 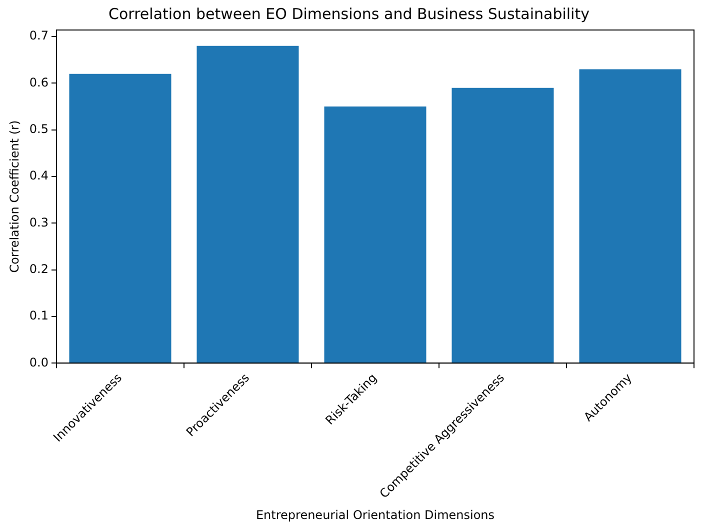 What do you see at coordinates (38, 315) in the screenshot?
I see `y-tick-label: 0.1` at bounding box center [38, 315].